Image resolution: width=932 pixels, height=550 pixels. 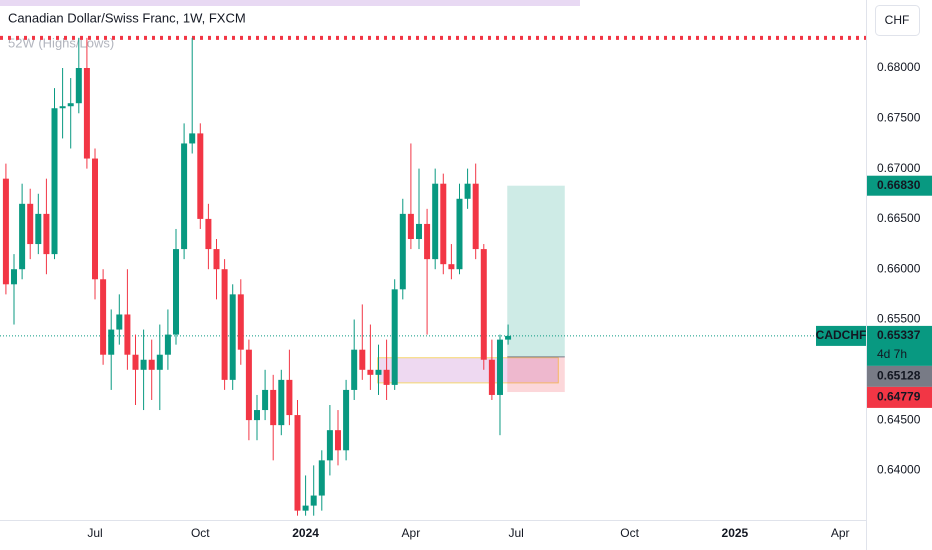 I want to click on y-tick-label: 0.64000, so click(x=899, y=470).